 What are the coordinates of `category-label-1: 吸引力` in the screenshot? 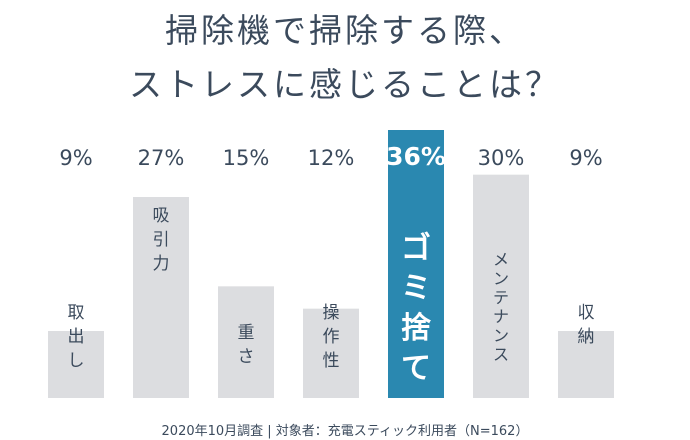 It's located at (161, 240).